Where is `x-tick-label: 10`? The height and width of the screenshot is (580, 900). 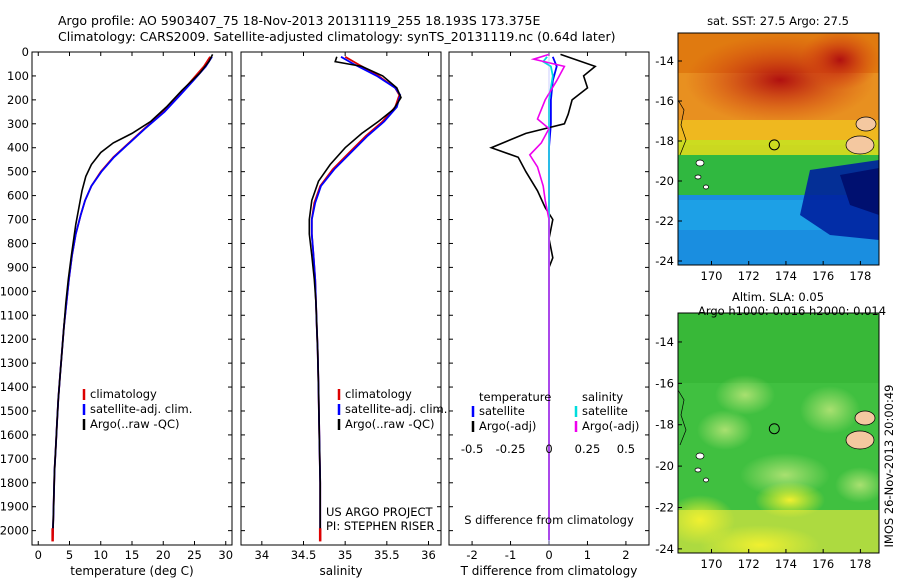
x-tick-label: 10 is located at coordinates (100, 555).